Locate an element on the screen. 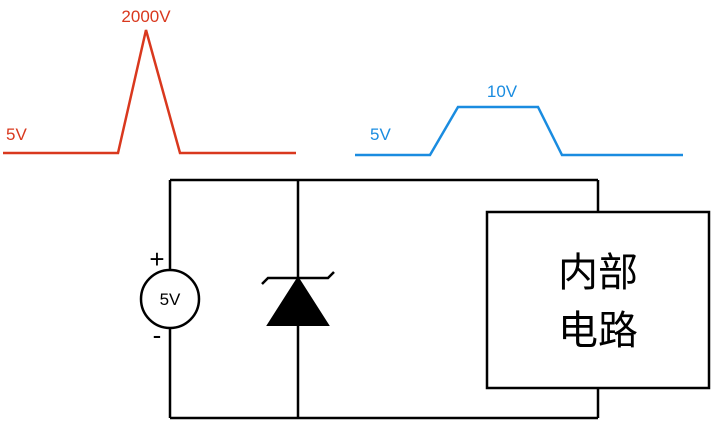  voltage-source-circle is located at coordinates (170, 299).